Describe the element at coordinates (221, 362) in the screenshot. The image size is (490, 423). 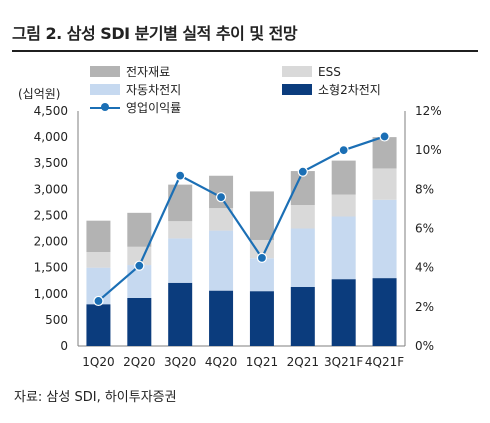
I see `x-tick-label-4q20: 4Q20` at that location.